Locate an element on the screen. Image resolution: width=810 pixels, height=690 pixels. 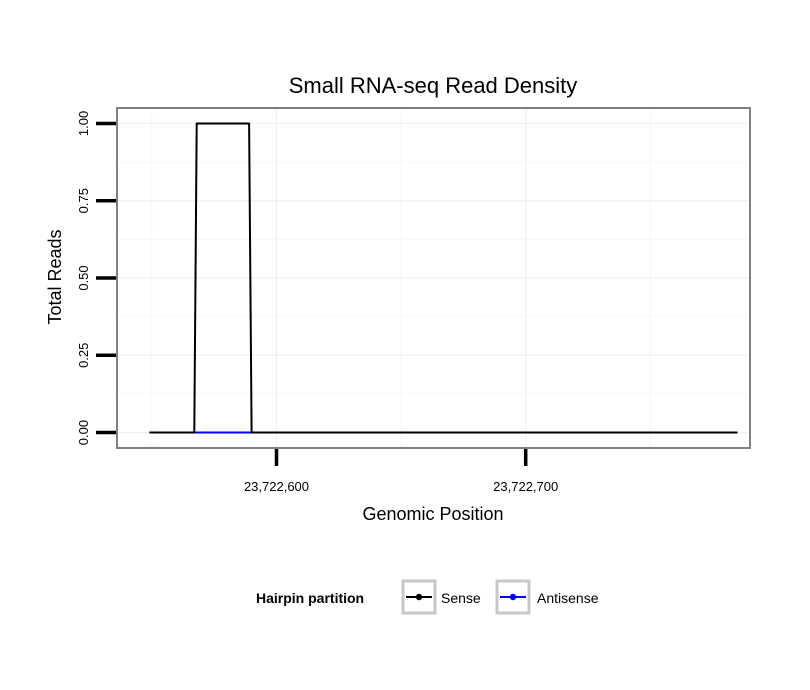
legend-key-point-sense is located at coordinates (419, 597).